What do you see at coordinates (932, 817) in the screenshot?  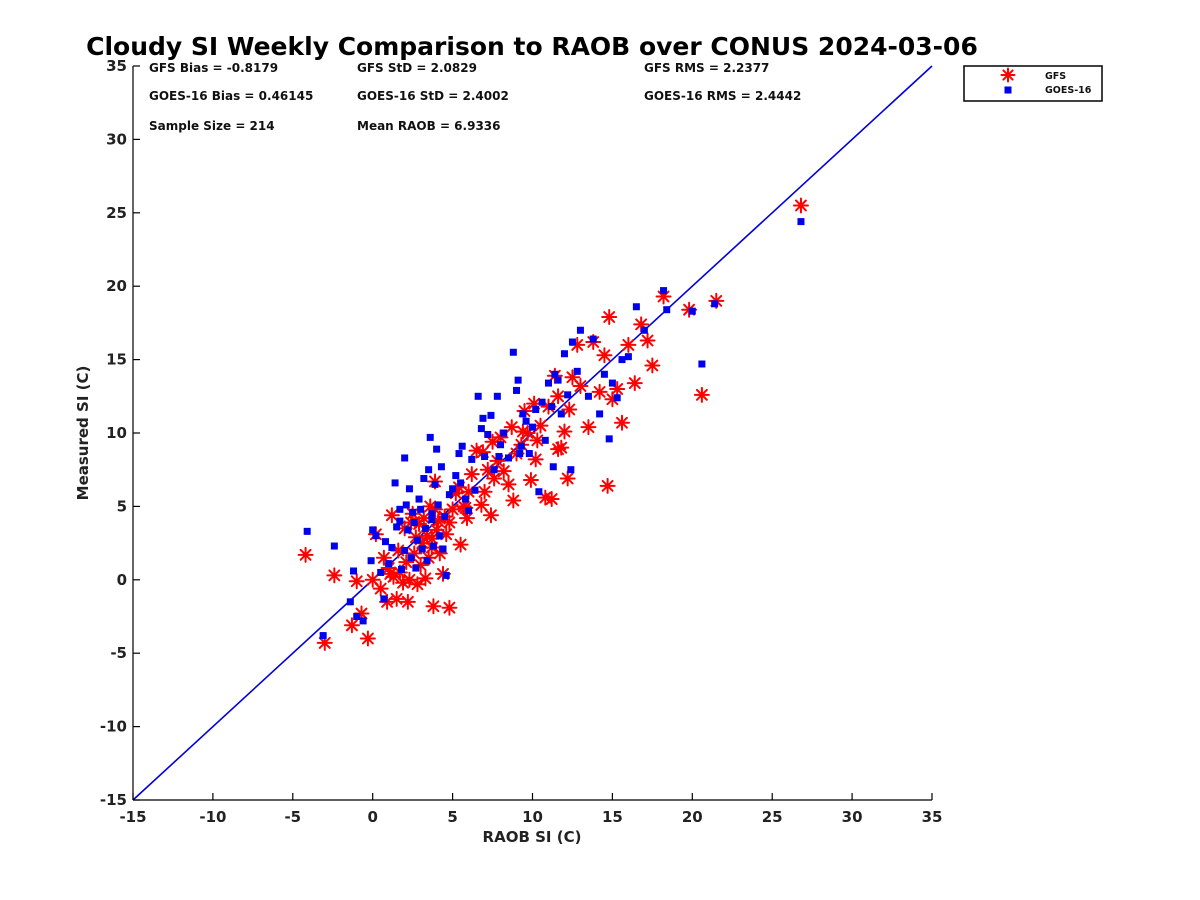 I see `x-tick-label: 35` at bounding box center [932, 817].